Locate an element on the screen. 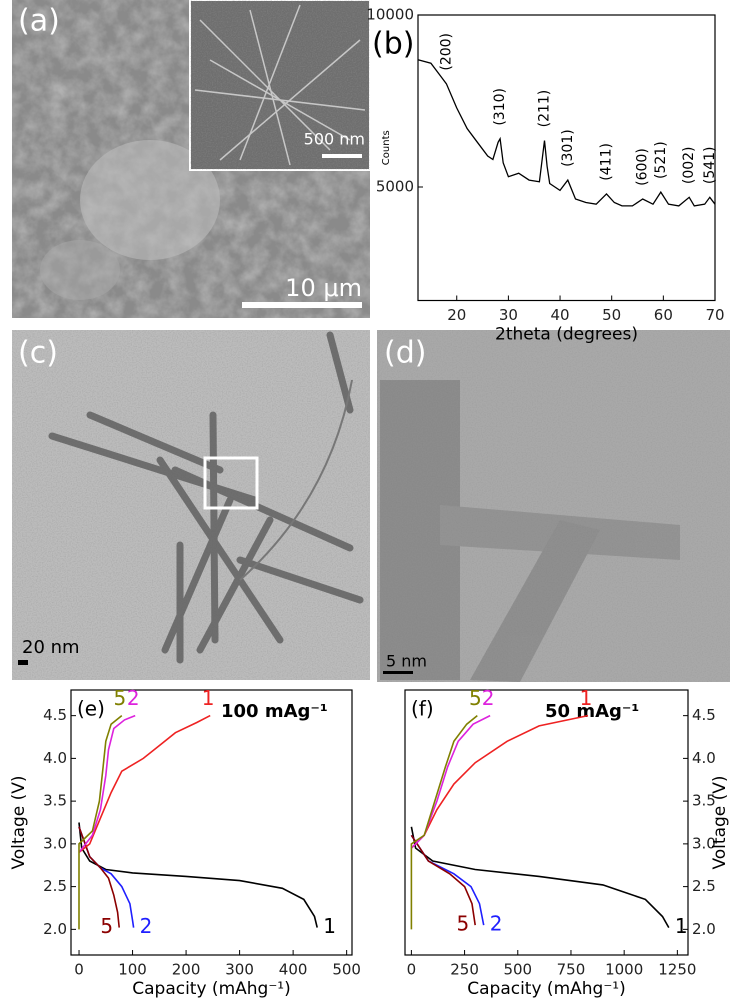 The width and height of the screenshot is (730, 998). x-tick-label: 40 is located at coordinates (559, 315).